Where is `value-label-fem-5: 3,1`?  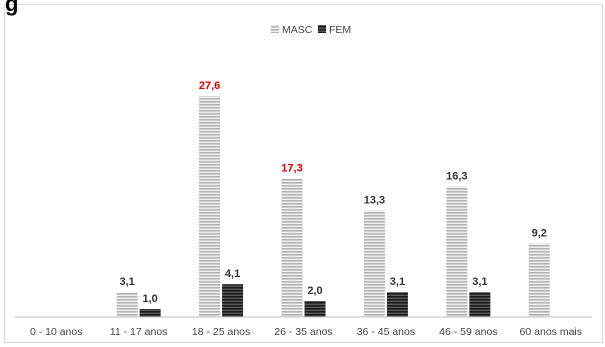
value-label-fem-5: 3,1 is located at coordinates (479, 282).